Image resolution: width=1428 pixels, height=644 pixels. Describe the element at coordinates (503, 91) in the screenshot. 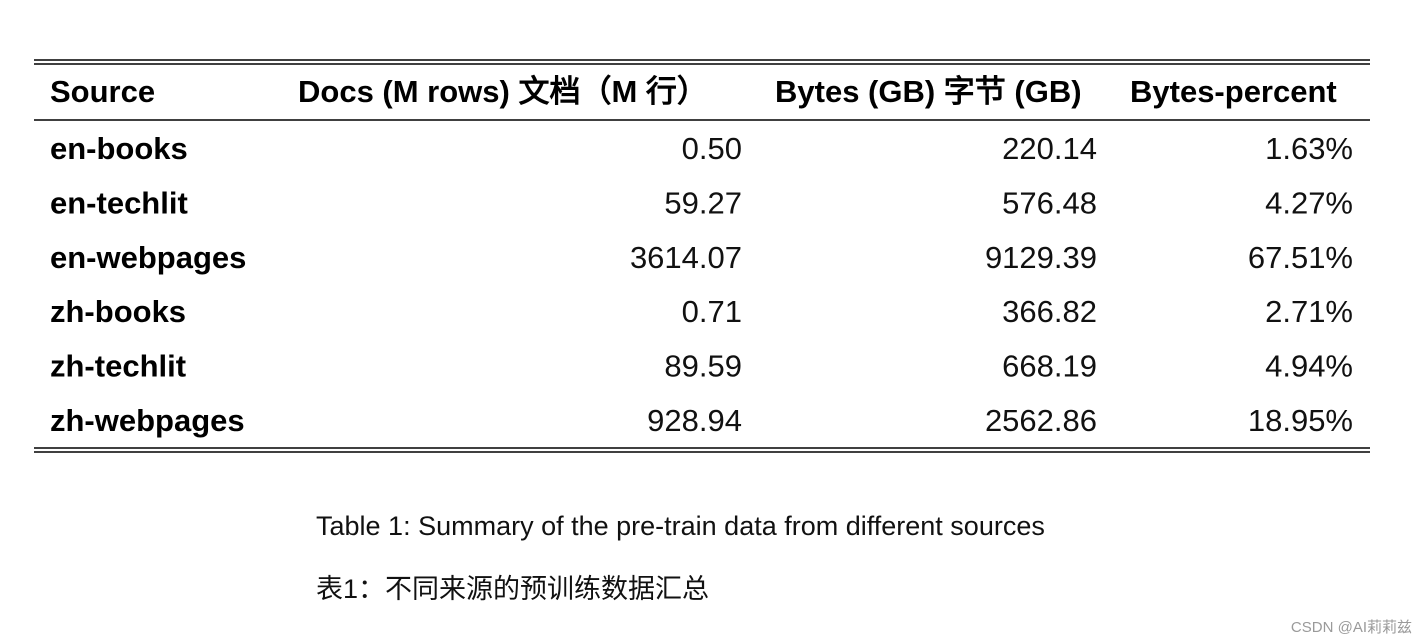

I see `header-cell: Docs (M rows) 文档（M 行）` at that location.